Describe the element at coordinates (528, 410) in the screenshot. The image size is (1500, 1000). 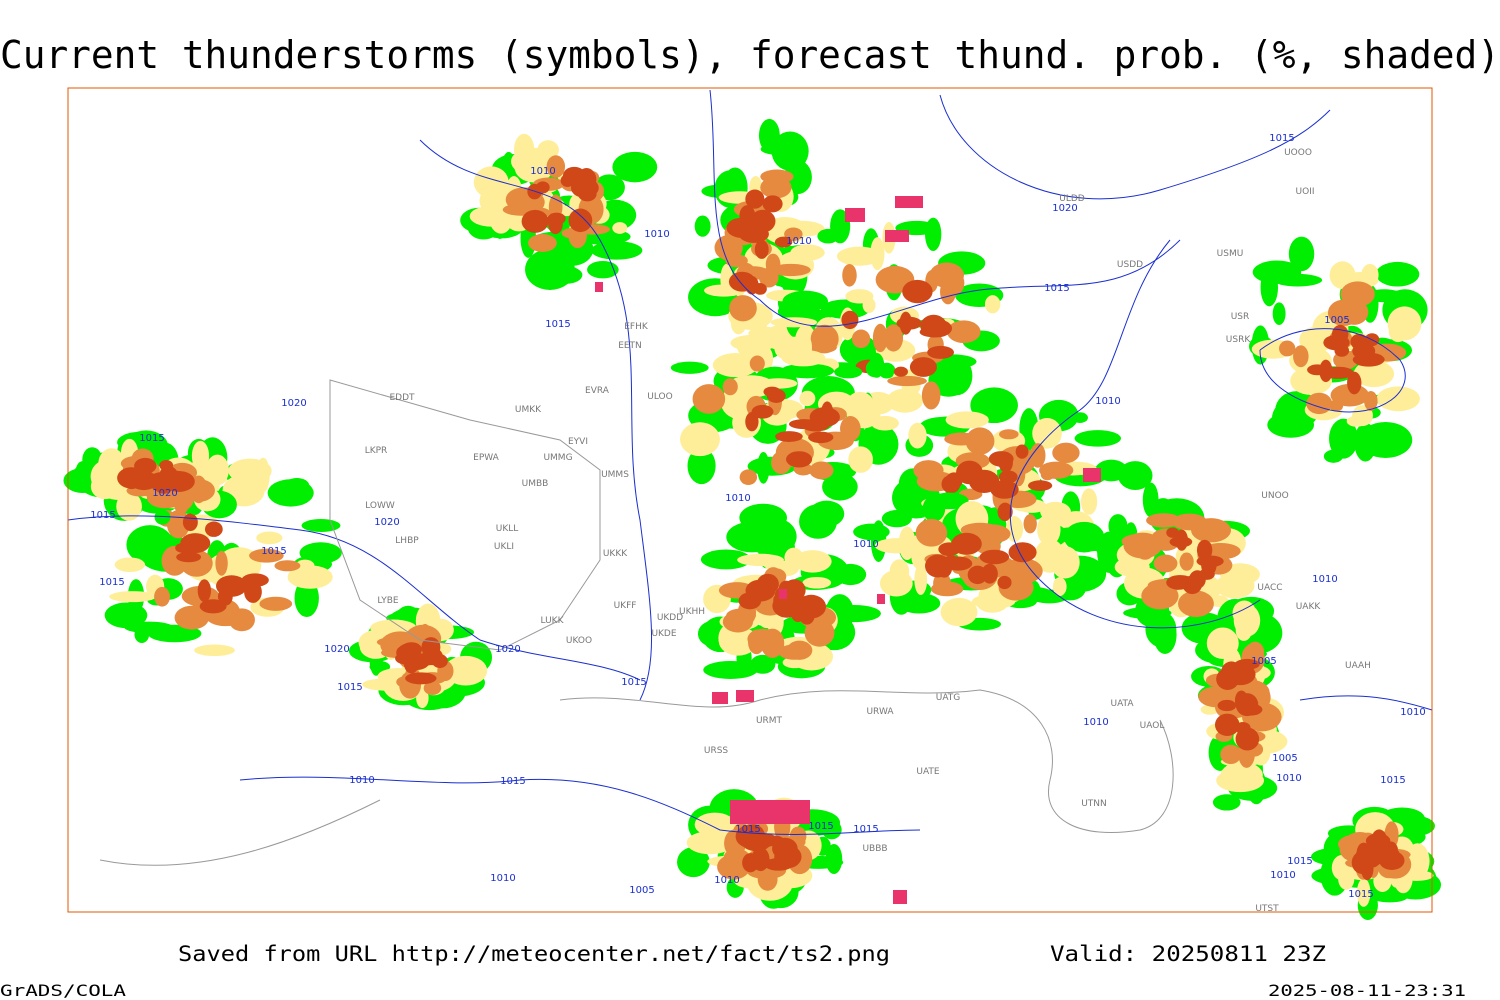
I see `station-code: UMKK` at that location.